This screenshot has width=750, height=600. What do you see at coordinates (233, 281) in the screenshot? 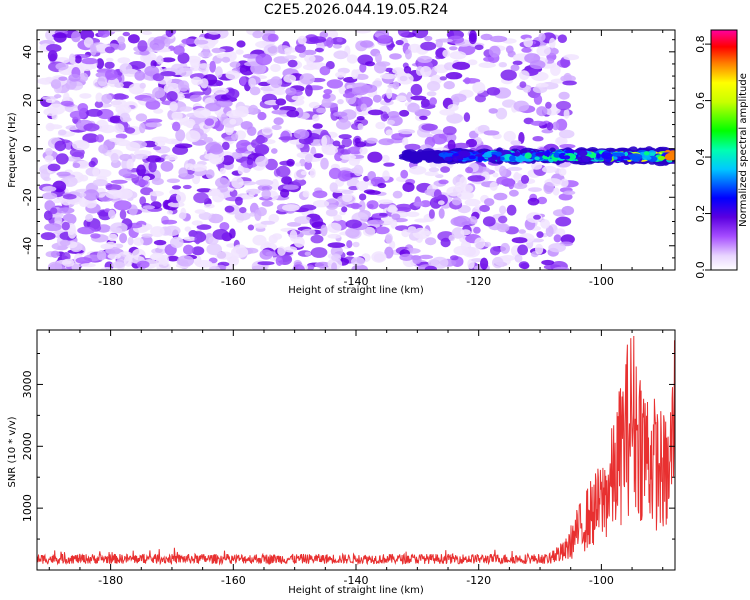
I see `spectrogram-xtick-label: -160` at bounding box center [233, 281].